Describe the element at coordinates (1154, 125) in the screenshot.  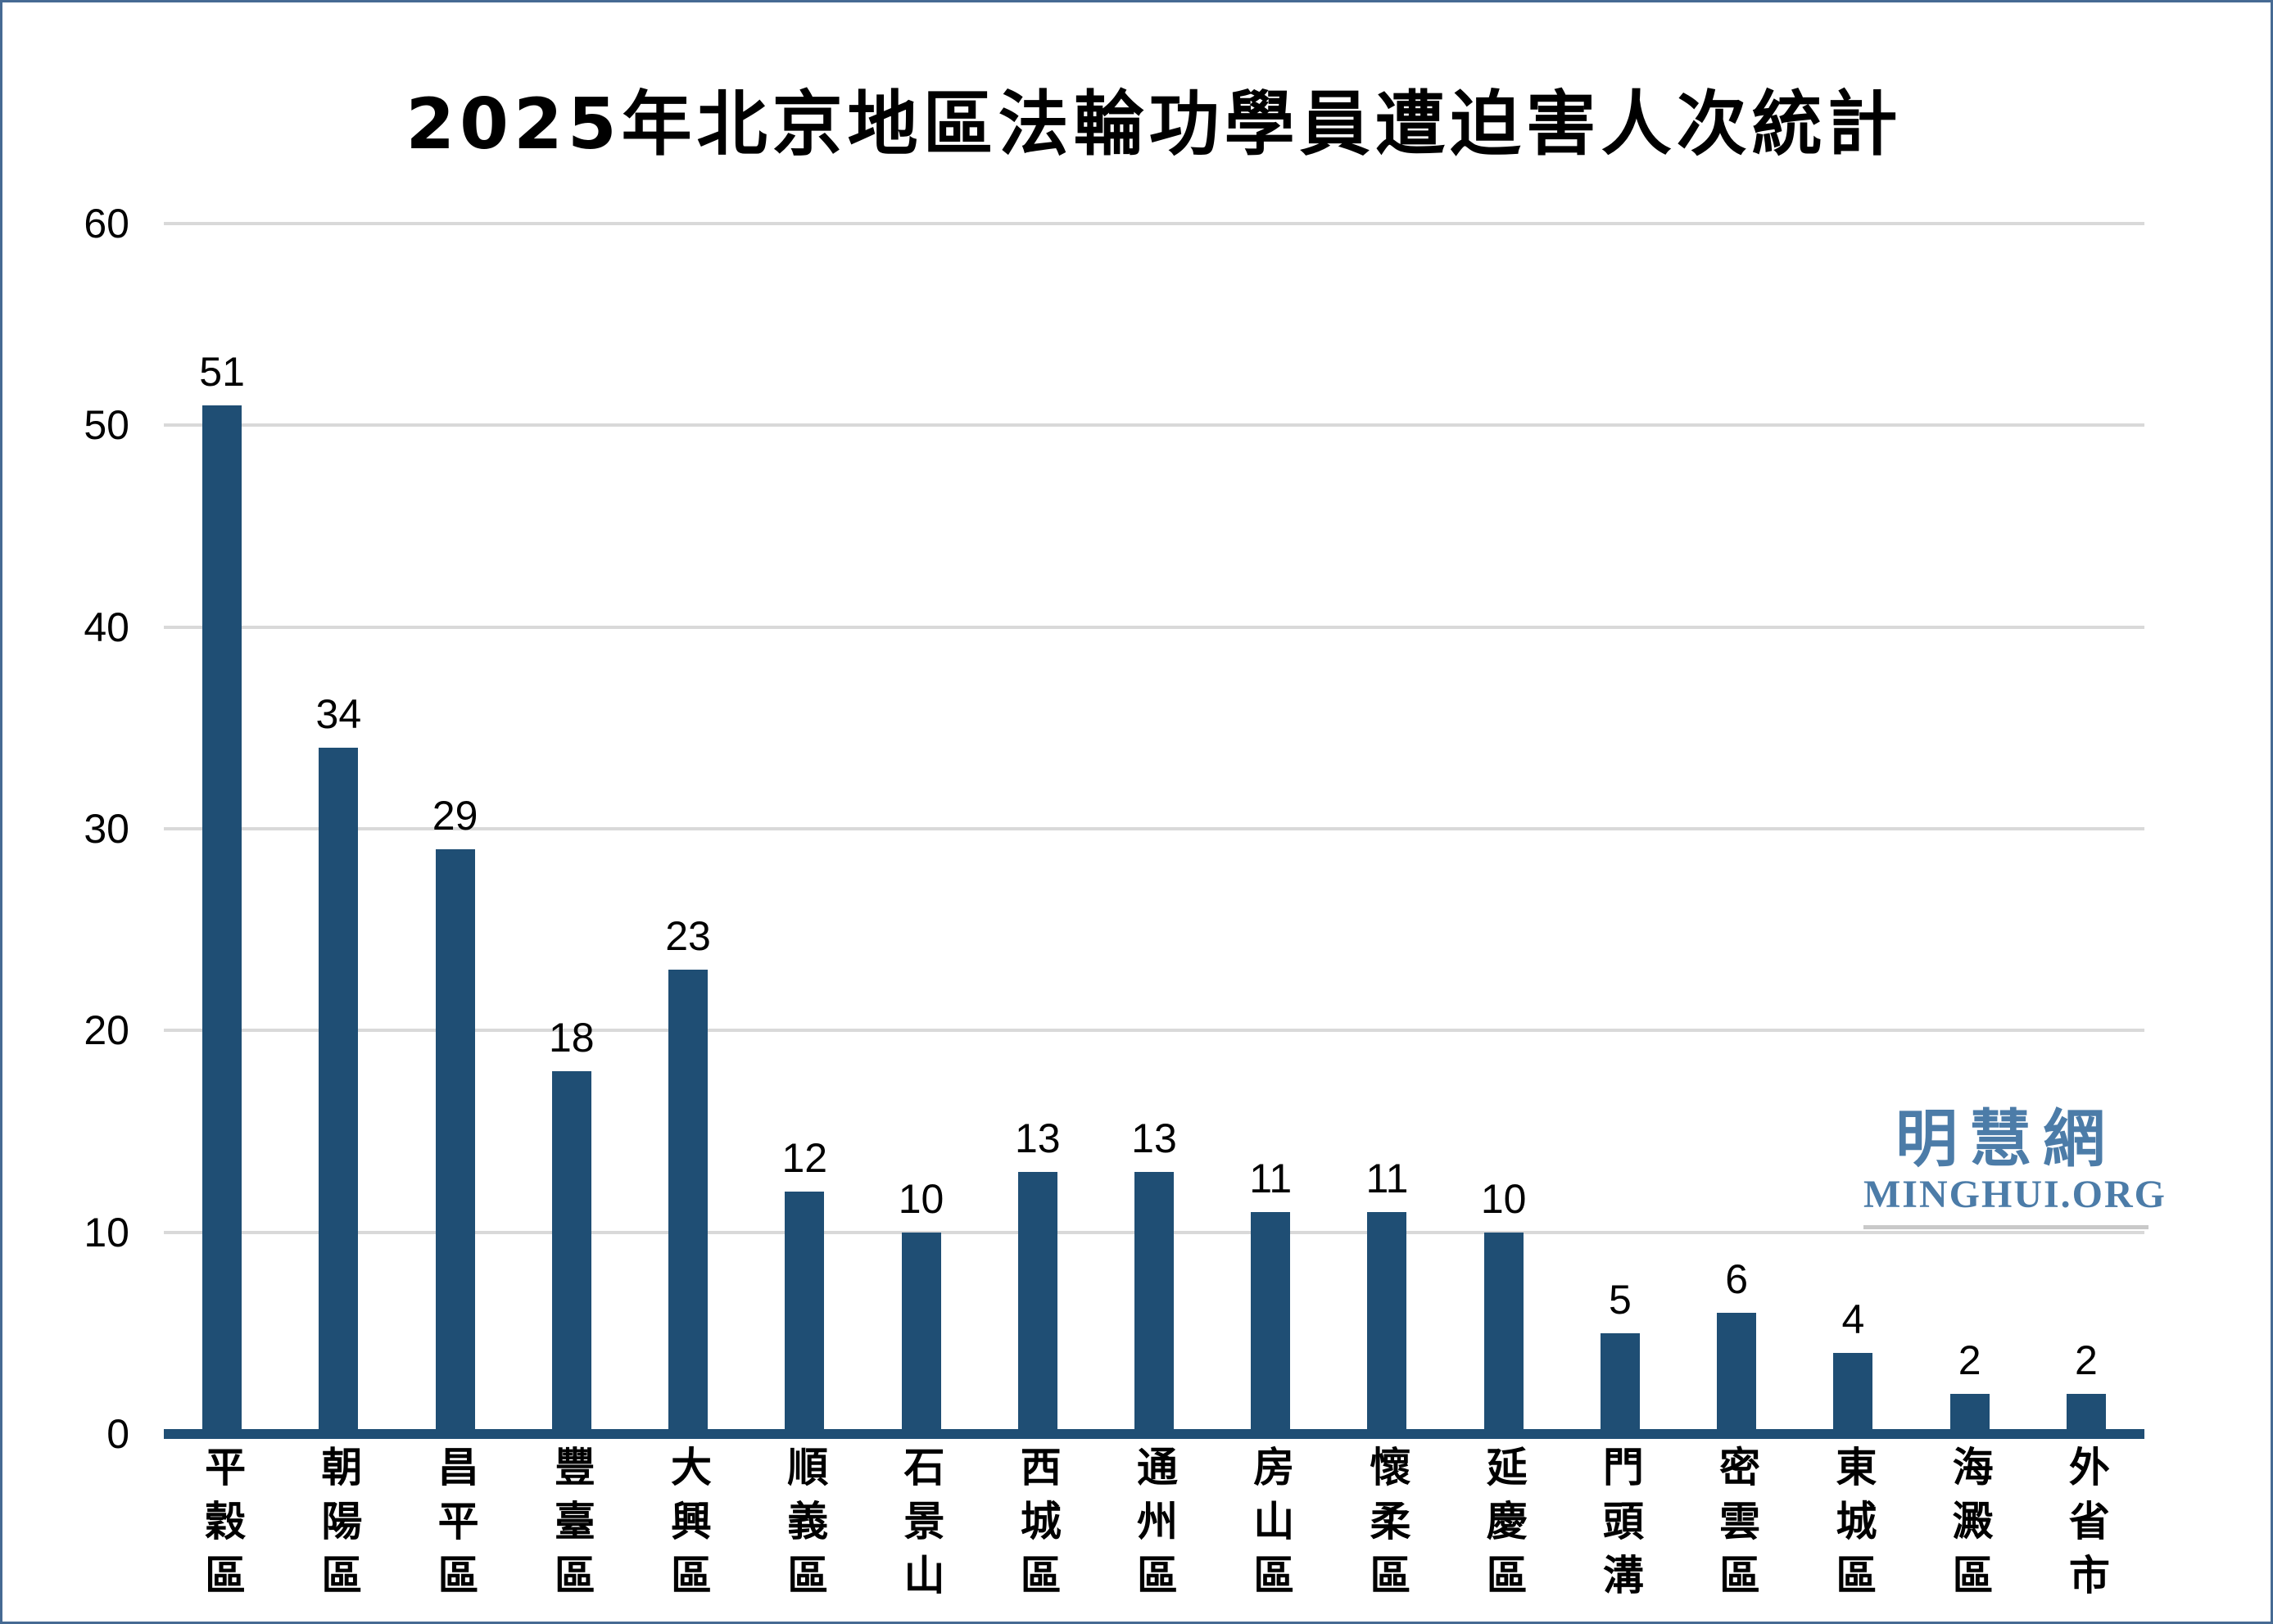
I see `chart-title: 2025年北京地區法輪功學員遭迫害人次統計` at that location.